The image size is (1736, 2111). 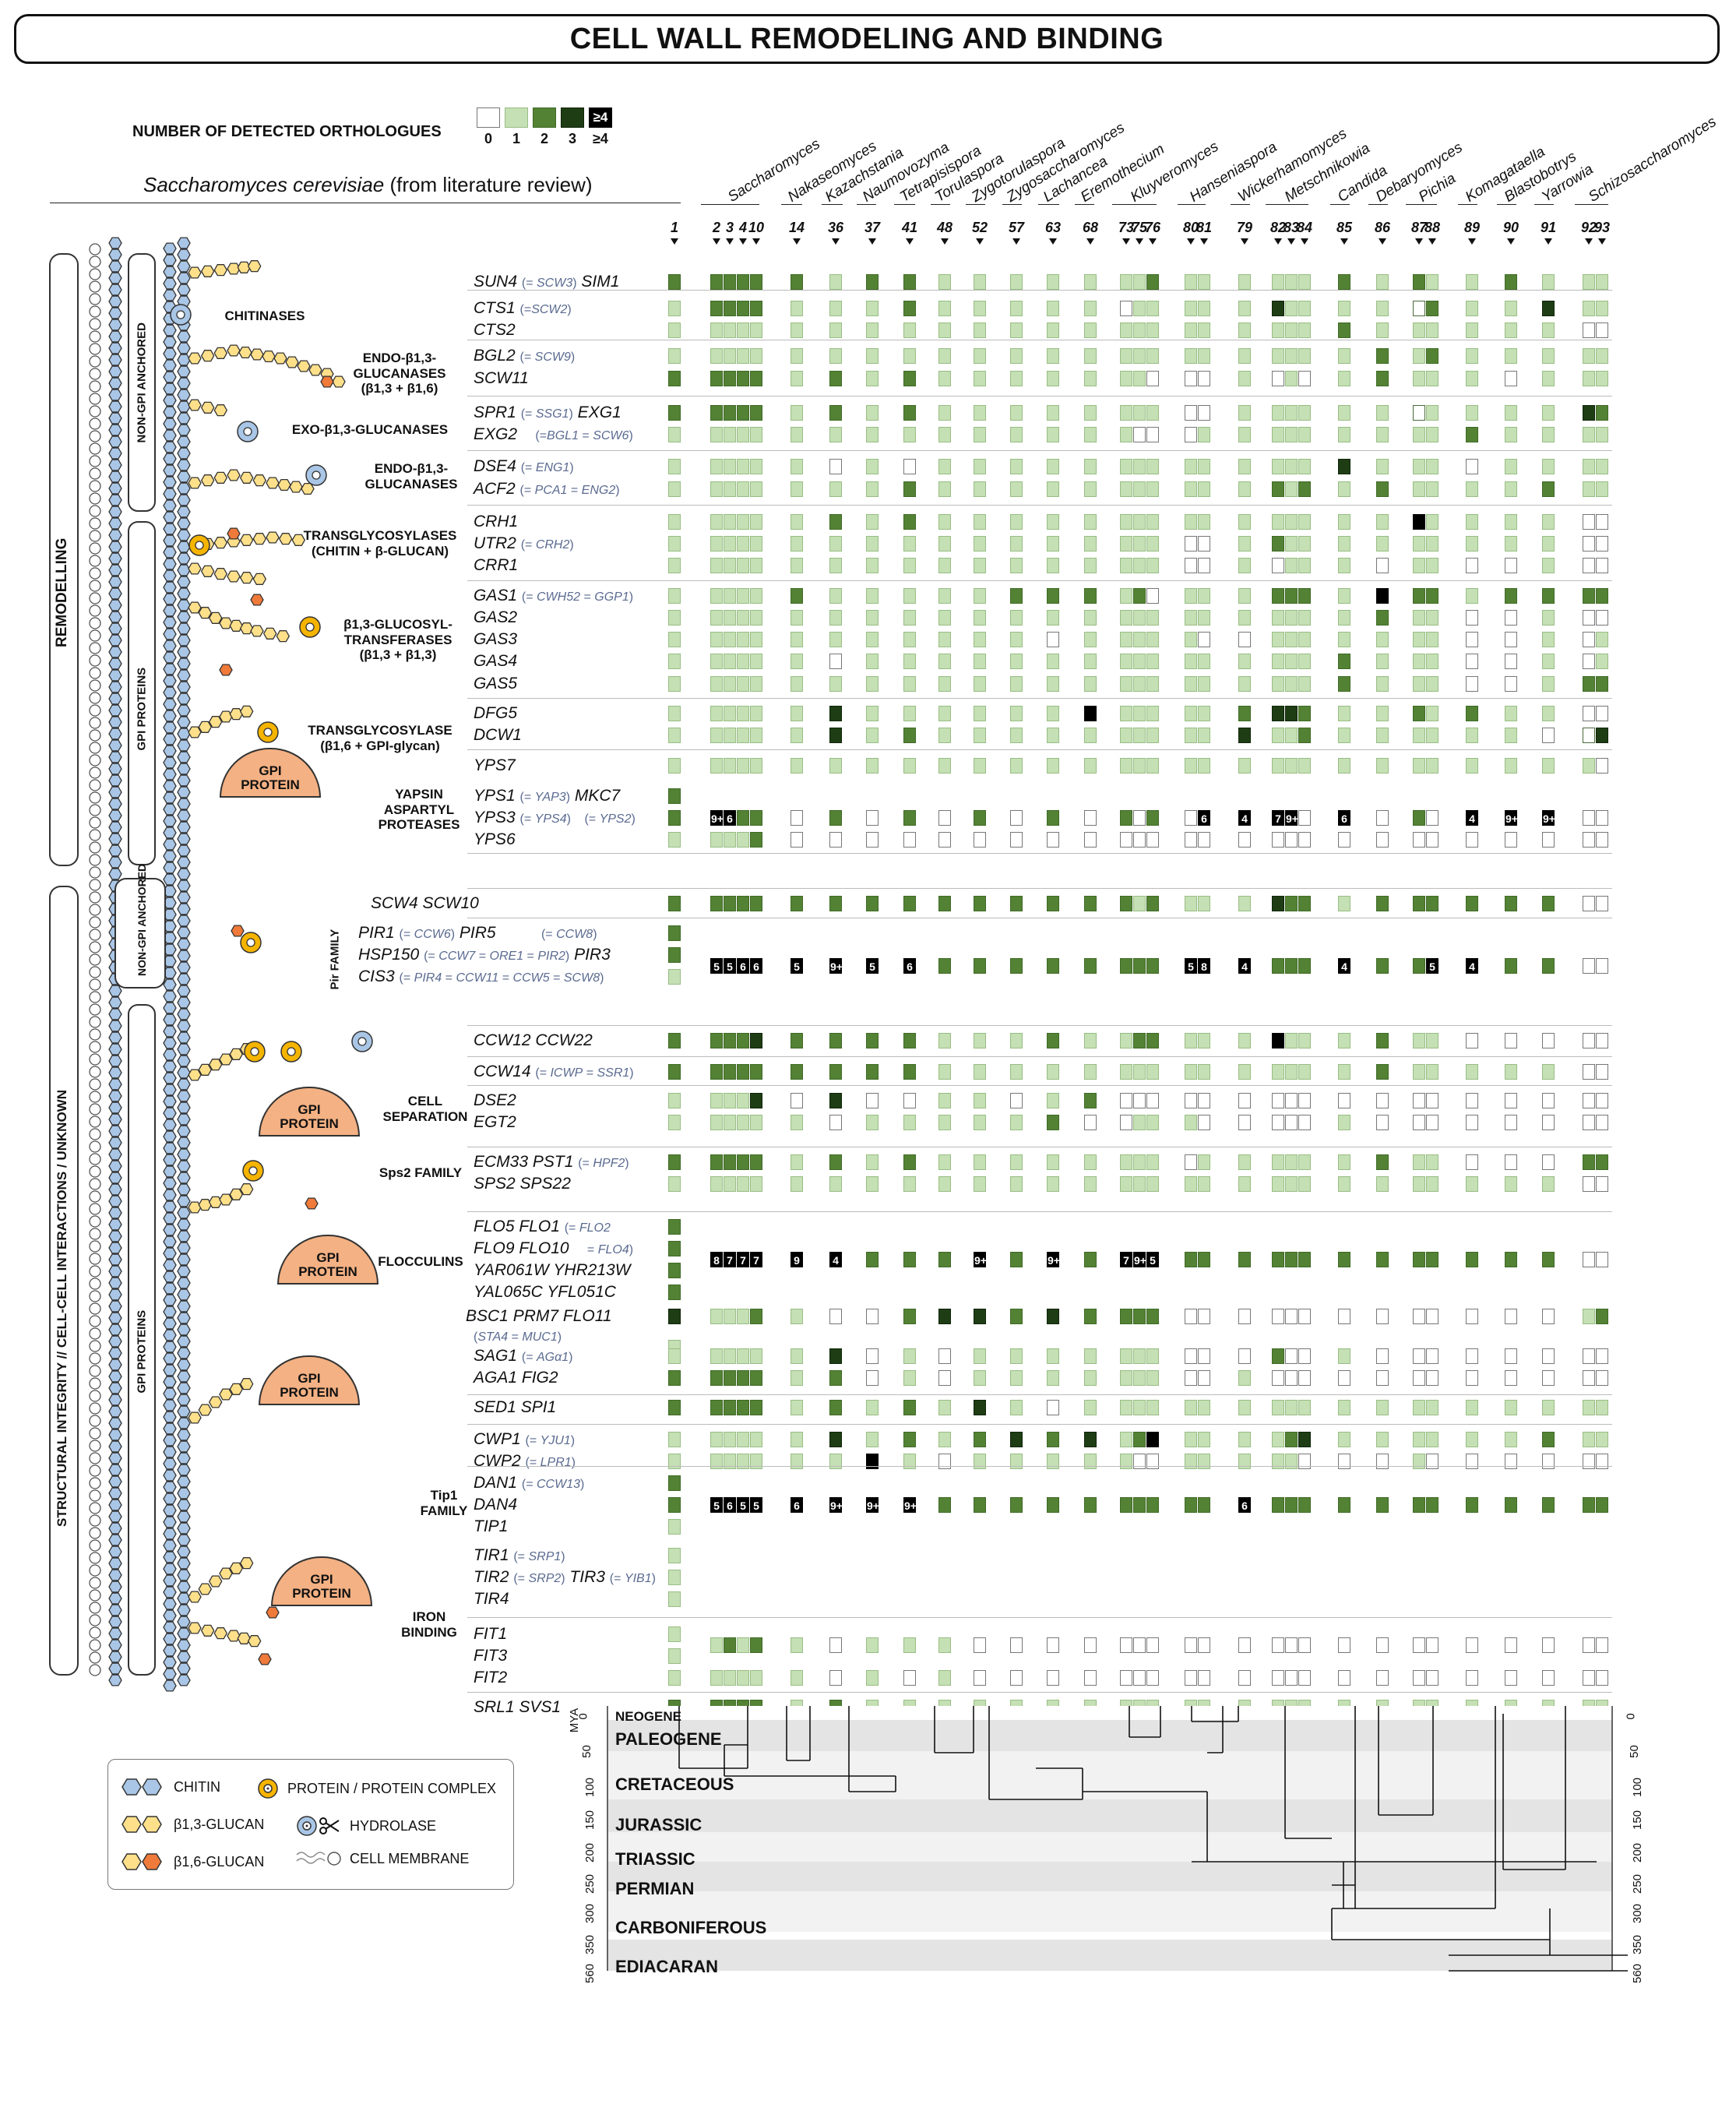 I want to click on ortholog-count: 6, so click(x=909, y=966).